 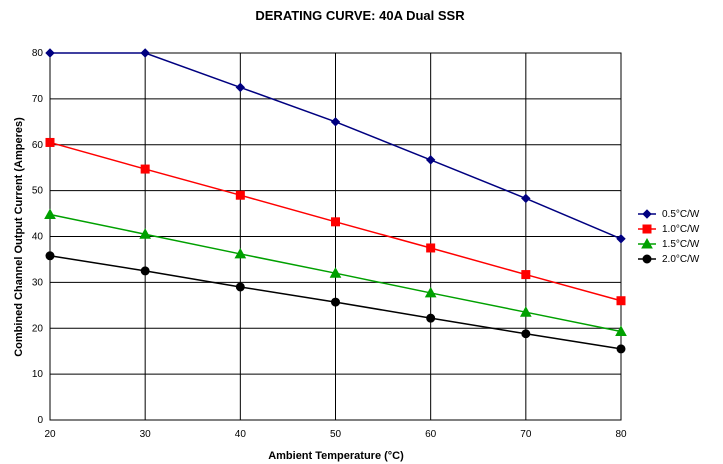 I want to click on y-tick-label: 70, so click(x=38, y=99).